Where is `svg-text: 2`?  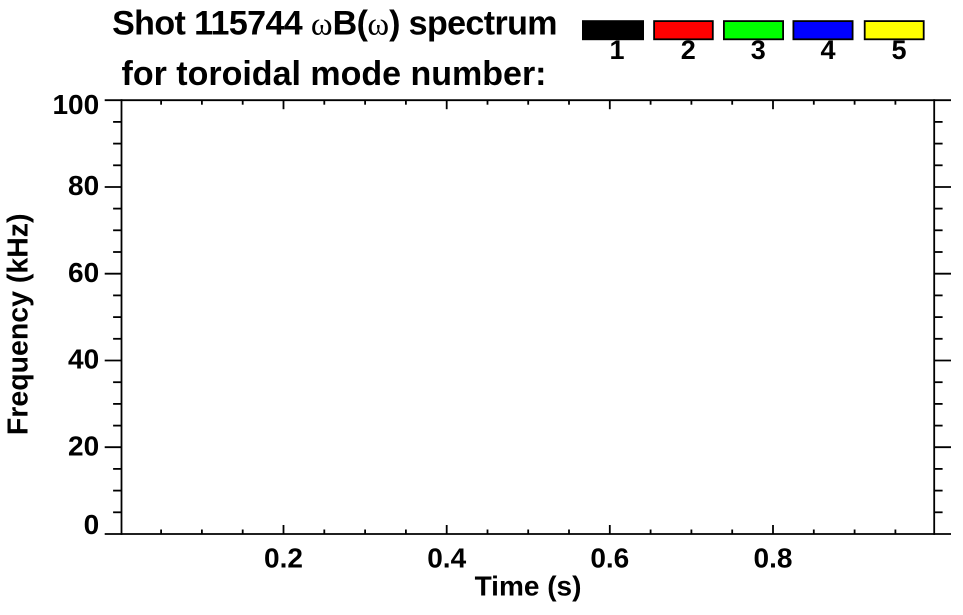 svg-text: 2 is located at coordinates (688, 50).